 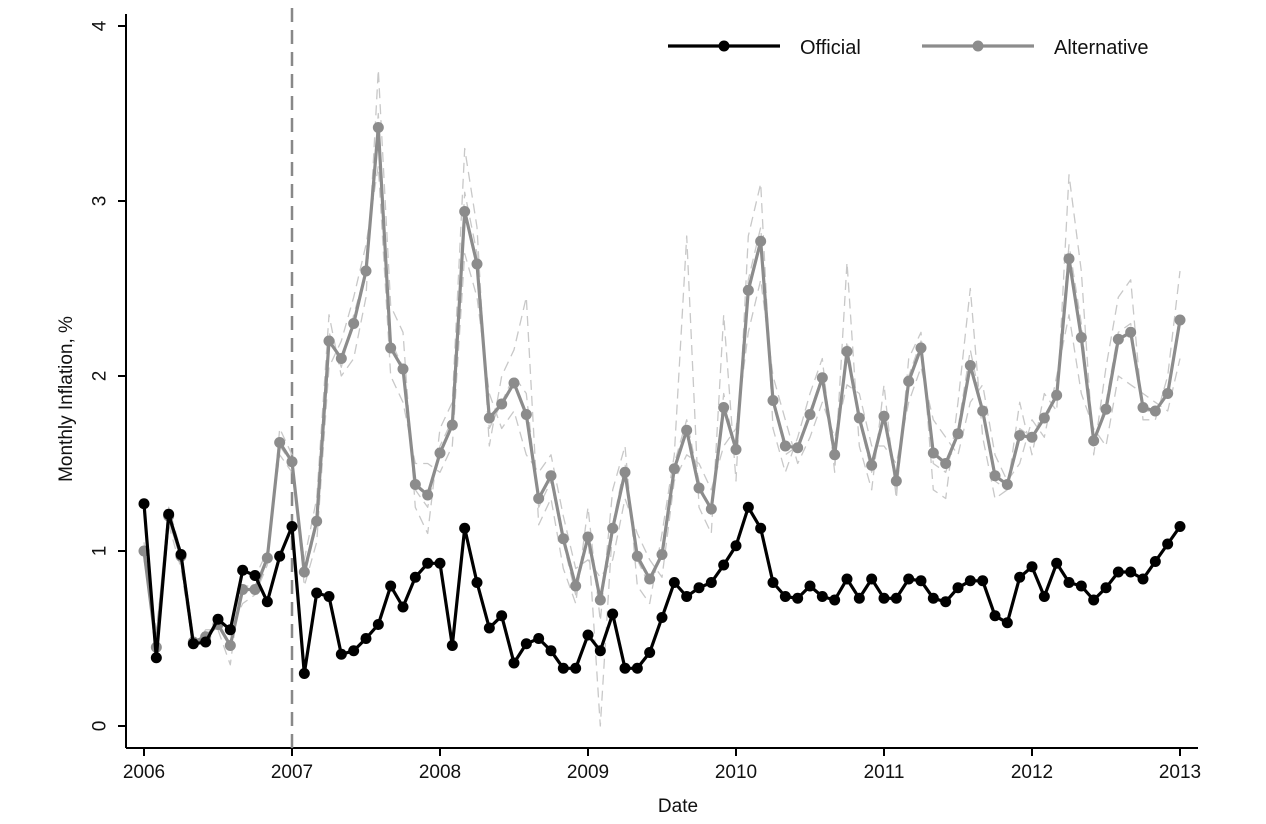 What do you see at coordinates (1180, 772) in the screenshot?
I see `x-tick-label: 2013` at bounding box center [1180, 772].